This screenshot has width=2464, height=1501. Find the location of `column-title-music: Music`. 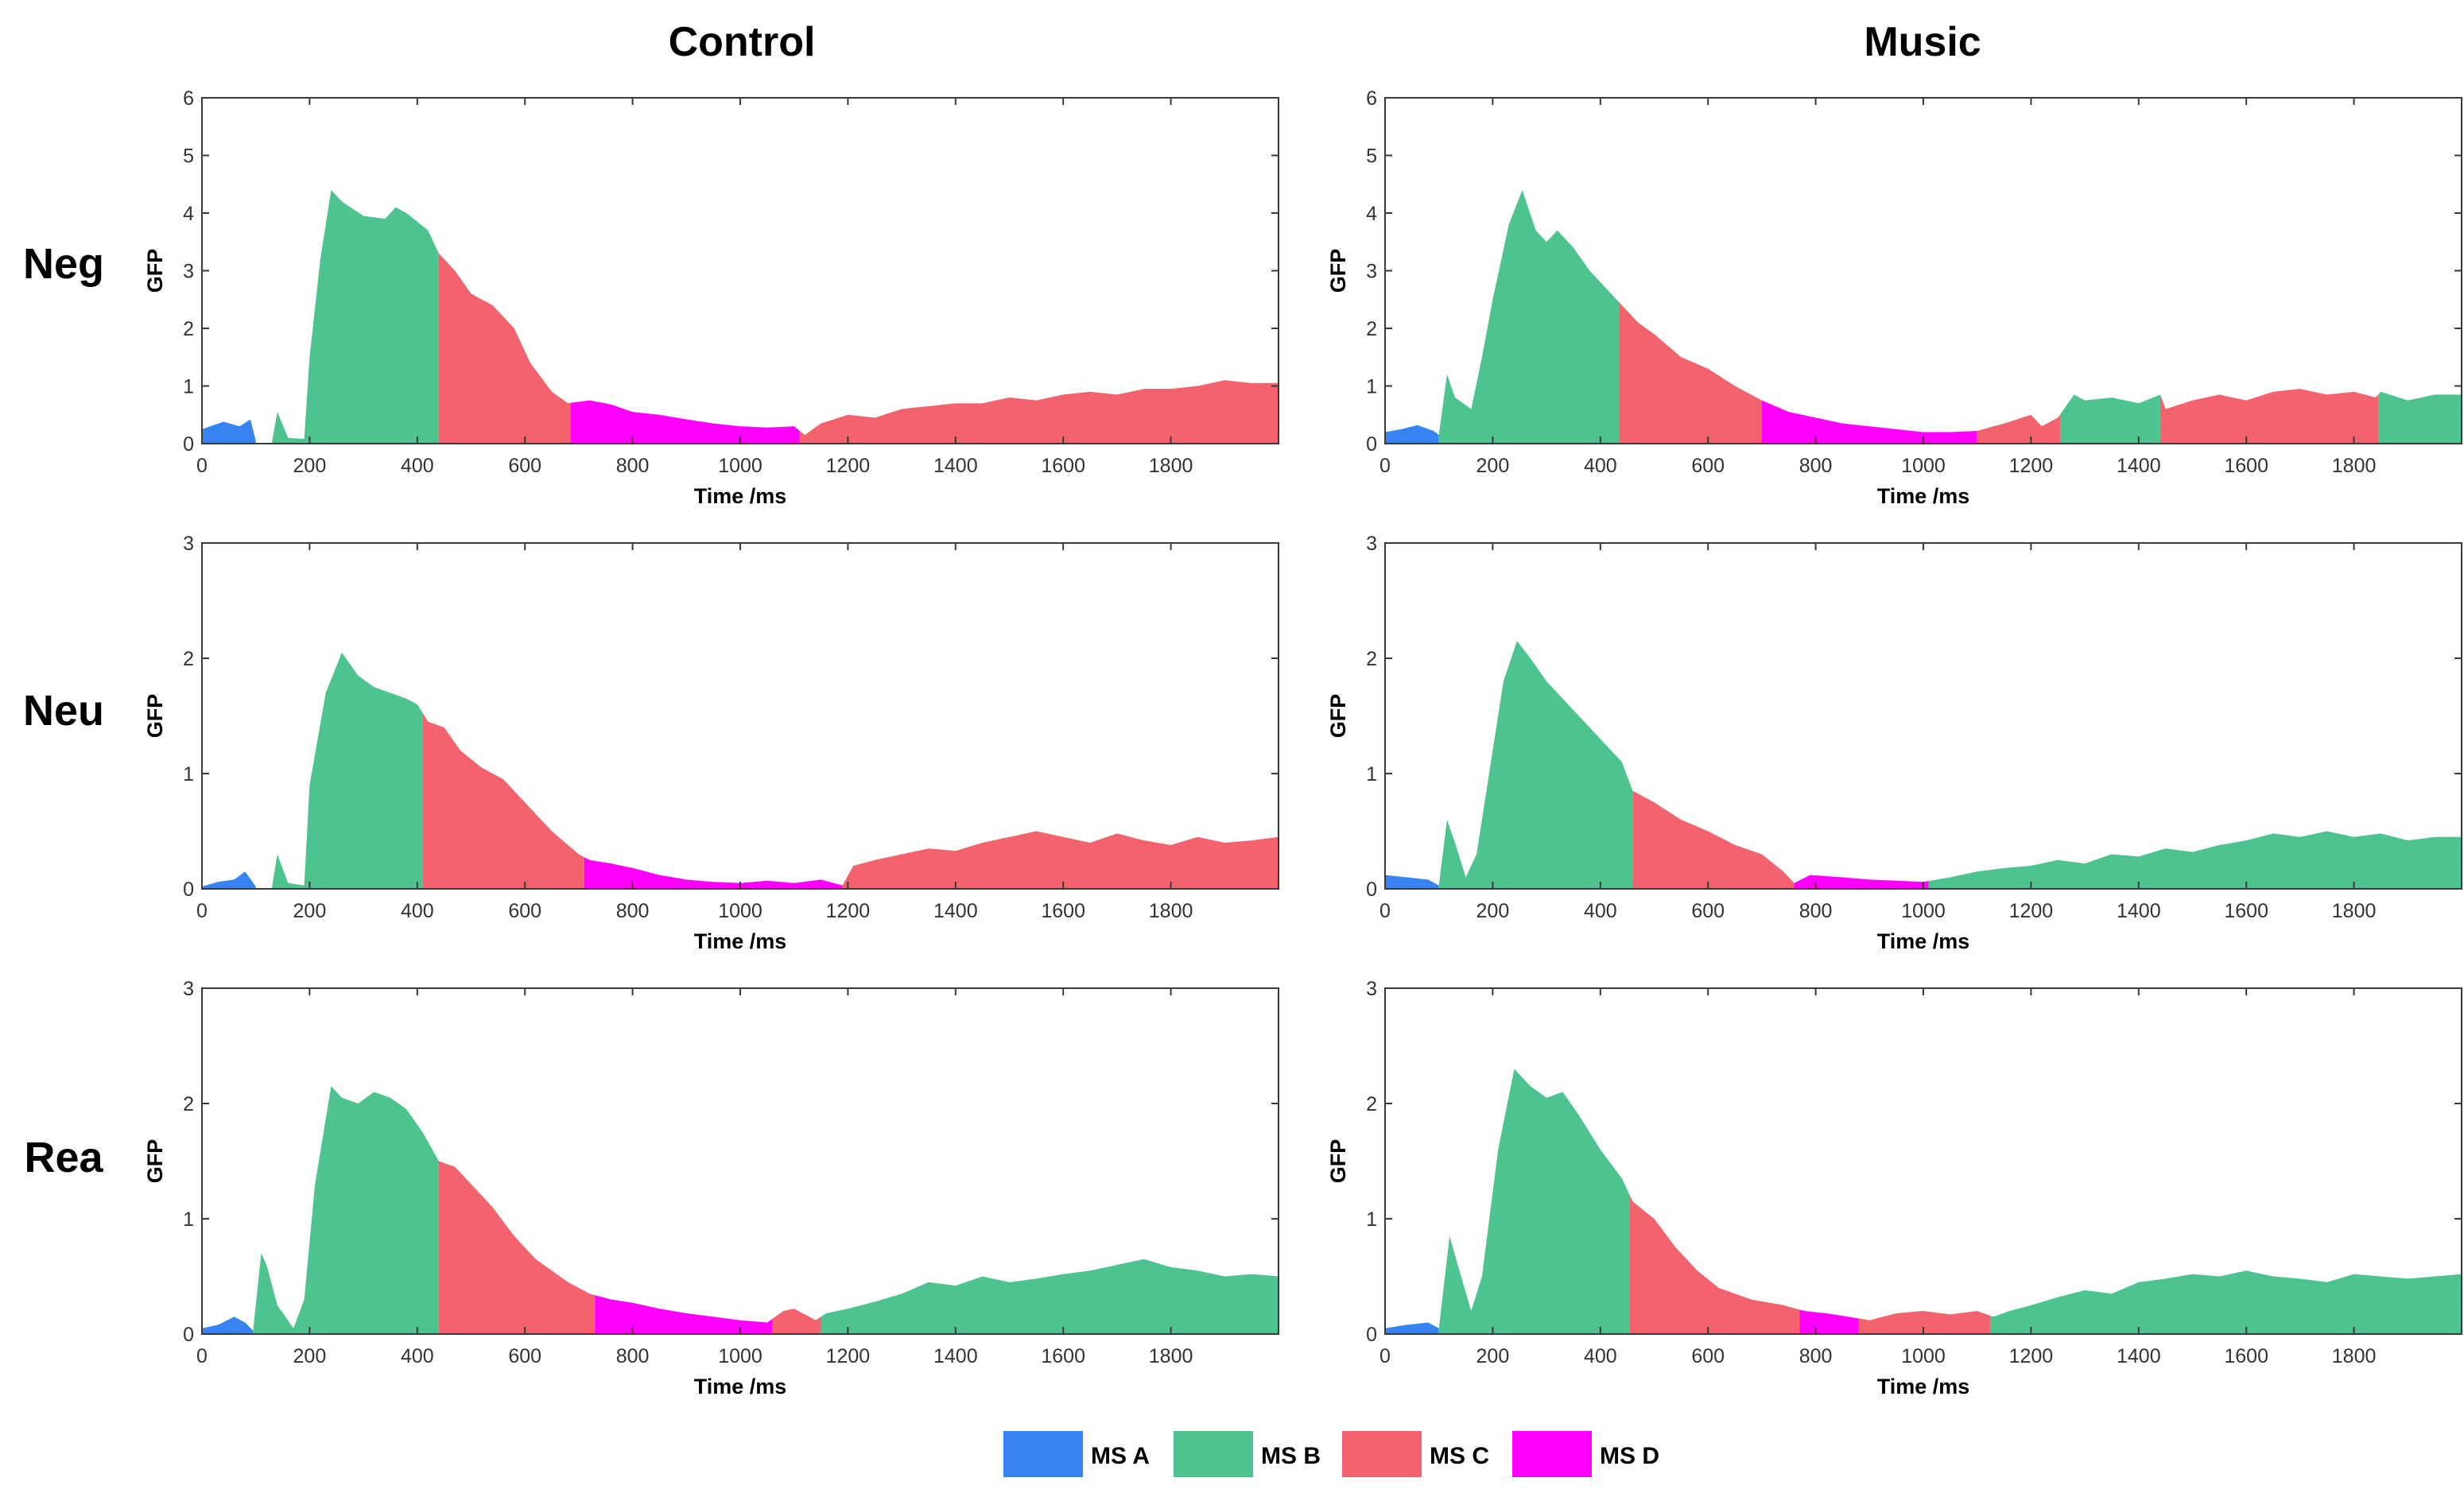

column-title-music: Music is located at coordinates (1922, 42).